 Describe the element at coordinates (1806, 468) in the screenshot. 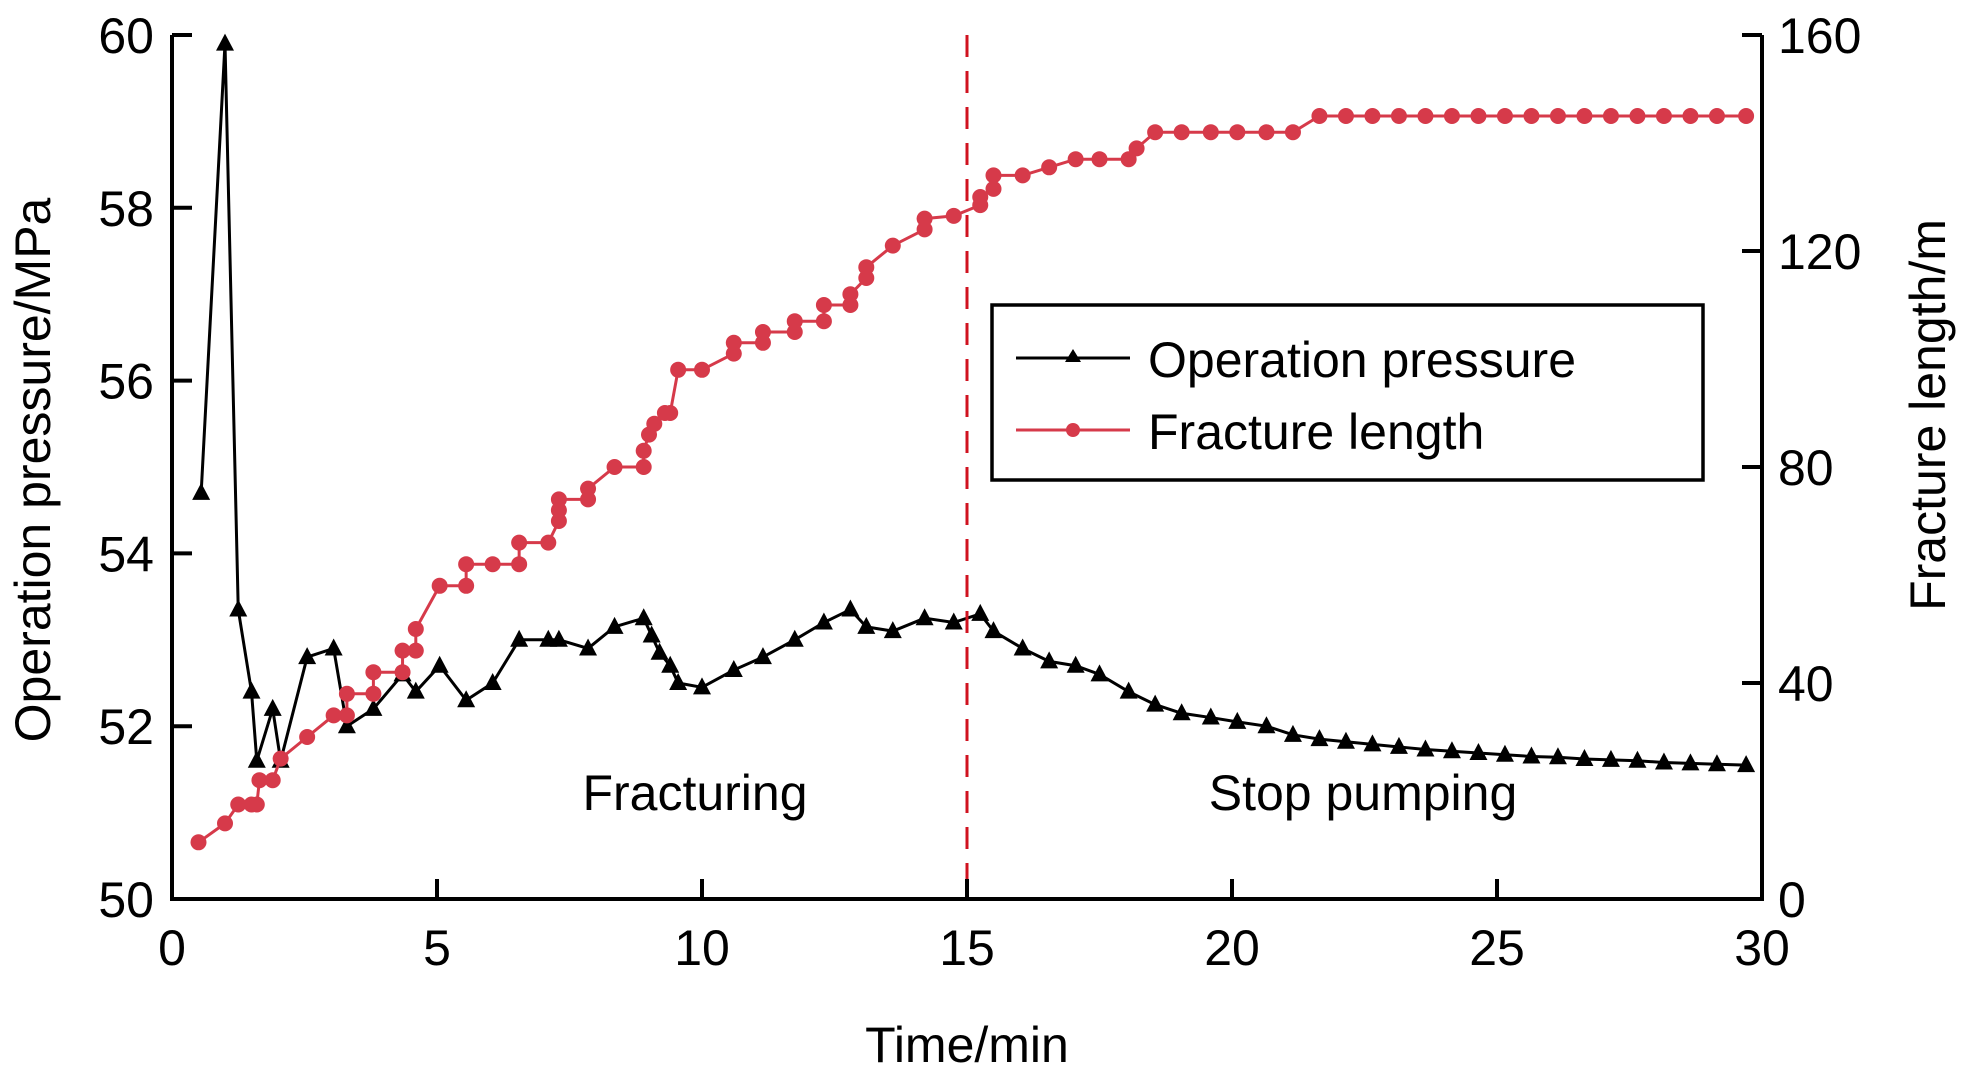

I see `y-right-tick-label: 80` at that location.